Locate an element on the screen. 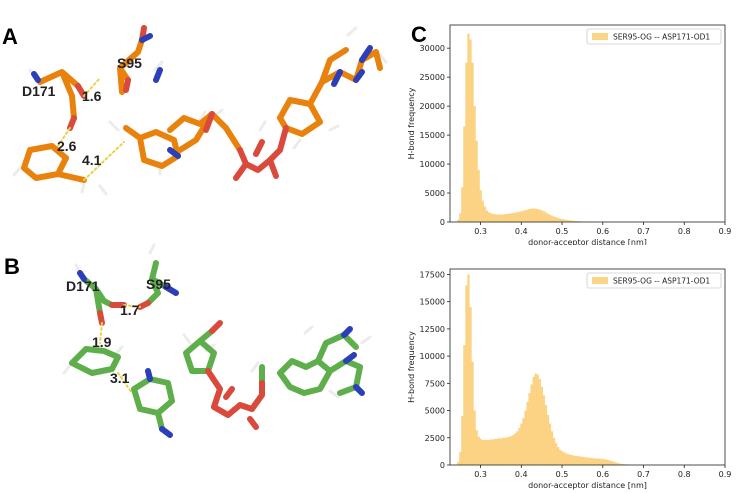 The height and width of the screenshot is (493, 741). x-tick-label: 0.7 is located at coordinates (643, 231).